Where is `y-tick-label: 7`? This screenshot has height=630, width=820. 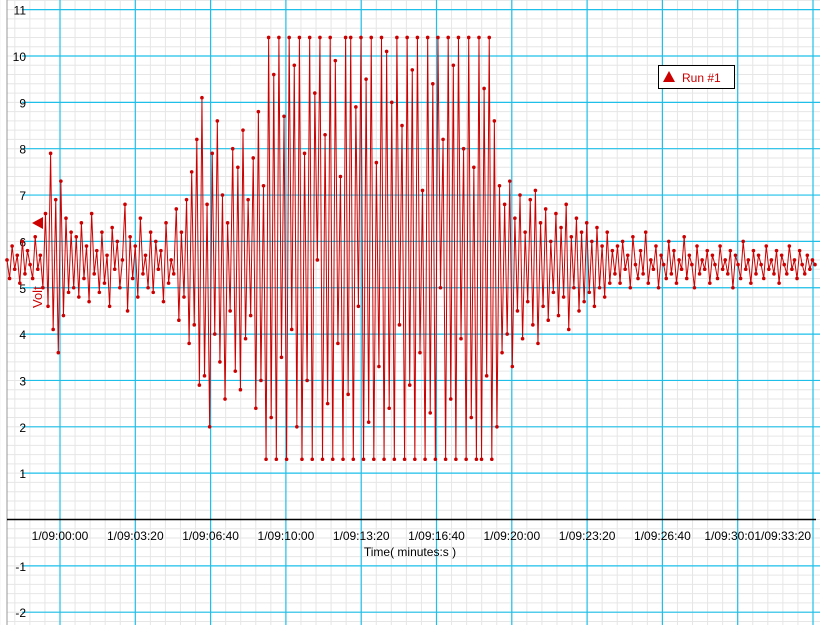
y-tick-label: 7 is located at coordinates (22, 196).